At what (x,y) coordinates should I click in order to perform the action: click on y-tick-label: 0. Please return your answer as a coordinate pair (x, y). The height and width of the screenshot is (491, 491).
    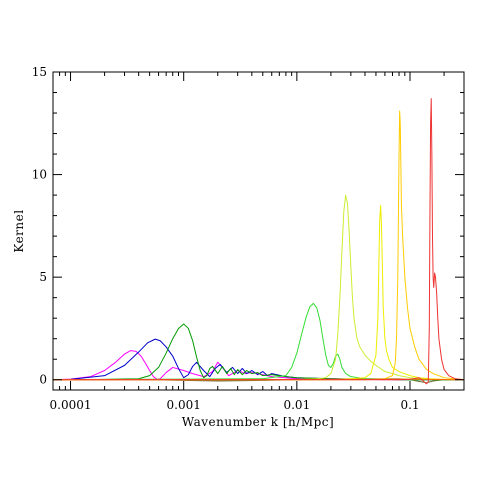
    Looking at the image, I should click on (43, 380).